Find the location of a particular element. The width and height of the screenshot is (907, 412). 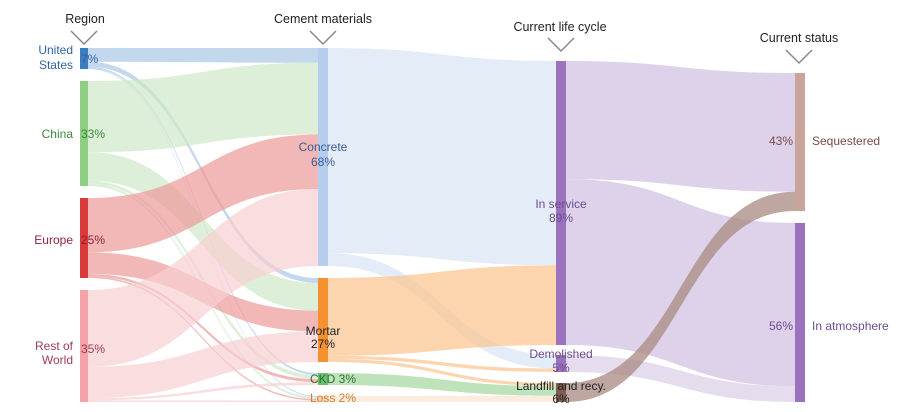

node-materials-concrete is located at coordinates (323, 157).